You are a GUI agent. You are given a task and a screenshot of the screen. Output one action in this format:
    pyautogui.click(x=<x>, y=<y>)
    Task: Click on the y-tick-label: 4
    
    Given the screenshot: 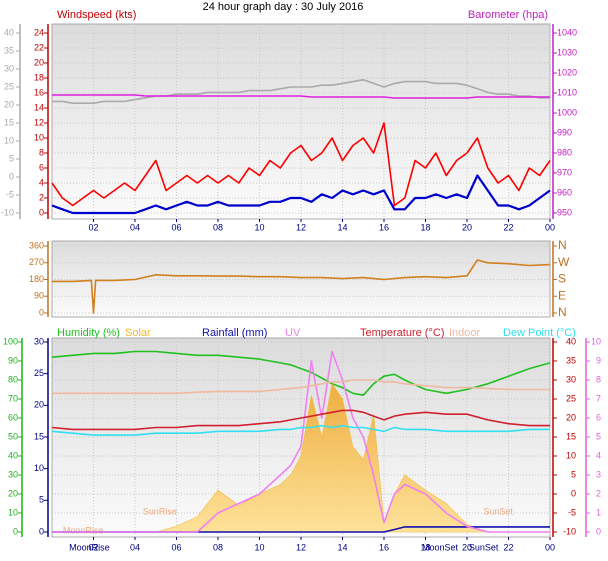 What is the action you would take?
    pyautogui.click(x=598, y=455)
    